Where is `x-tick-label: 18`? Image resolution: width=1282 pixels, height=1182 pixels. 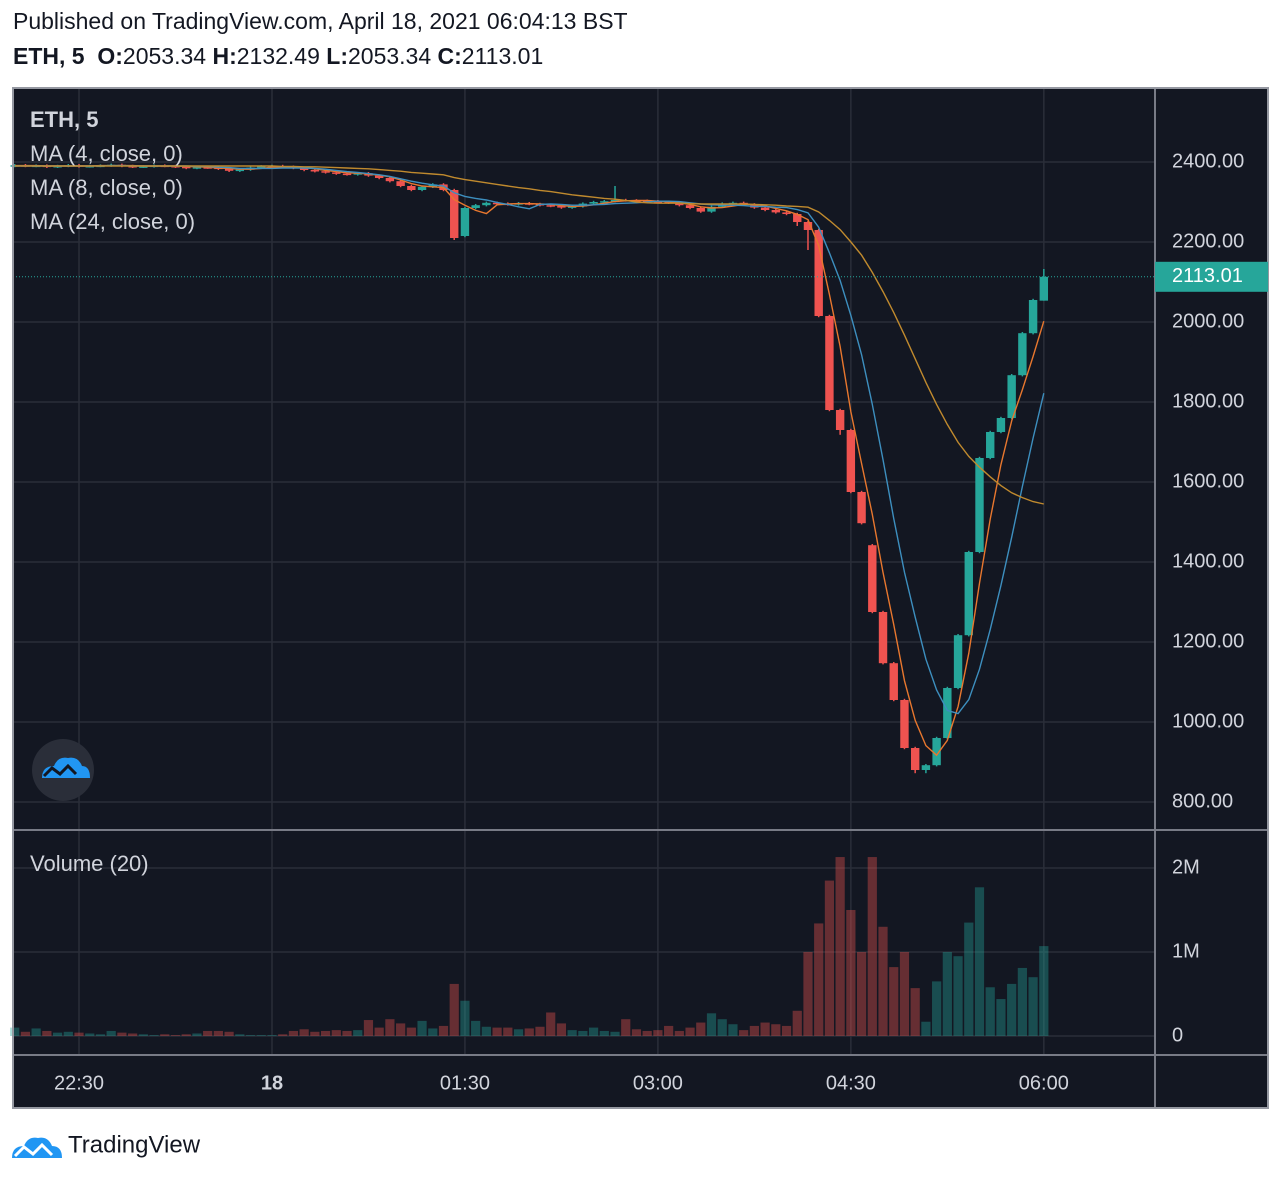
x-tick-label: 18 is located at coordinates (272, 1083).